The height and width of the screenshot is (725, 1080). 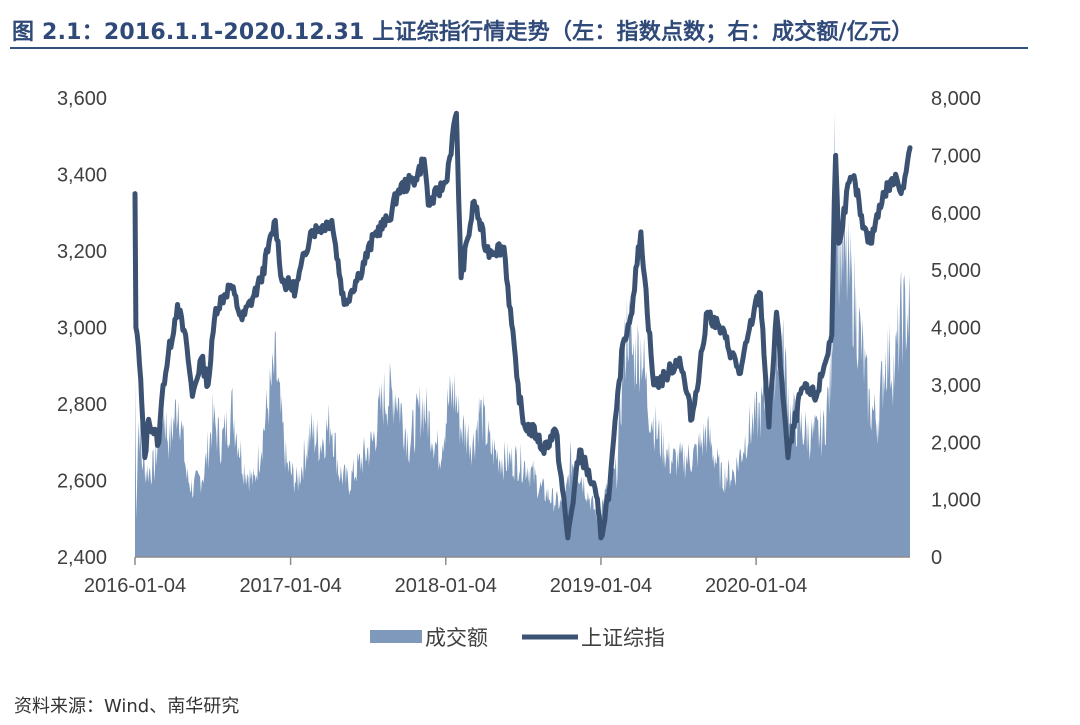 What do you see at coordinates (135, 586) in the screenshot?
I see `x-tick-label: 2016-01-04` at bounding box center [135, 586].